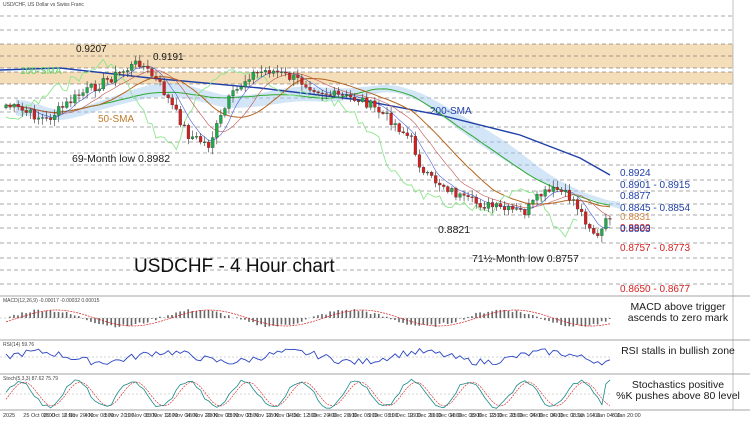  I want to click on sma100-annotation: 100-SMA, so click(41, 71).